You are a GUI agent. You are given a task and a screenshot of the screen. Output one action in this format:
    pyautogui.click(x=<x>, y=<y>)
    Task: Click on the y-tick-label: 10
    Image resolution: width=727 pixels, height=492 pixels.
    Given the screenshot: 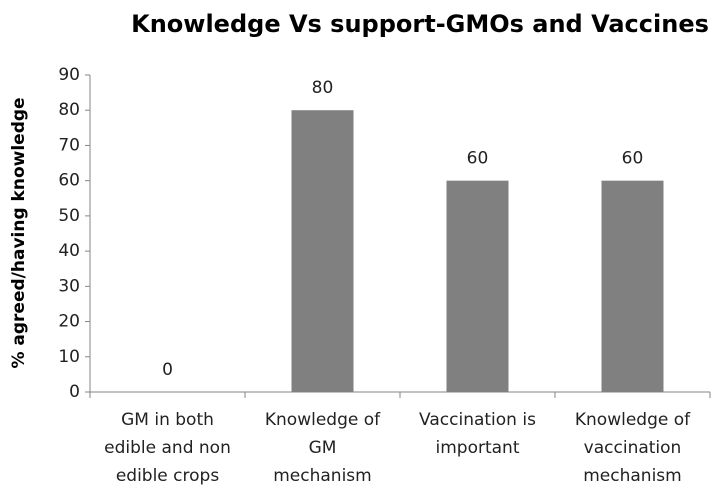 What is the action you would take?
    pyautogui.click(x=69, y=357)
    